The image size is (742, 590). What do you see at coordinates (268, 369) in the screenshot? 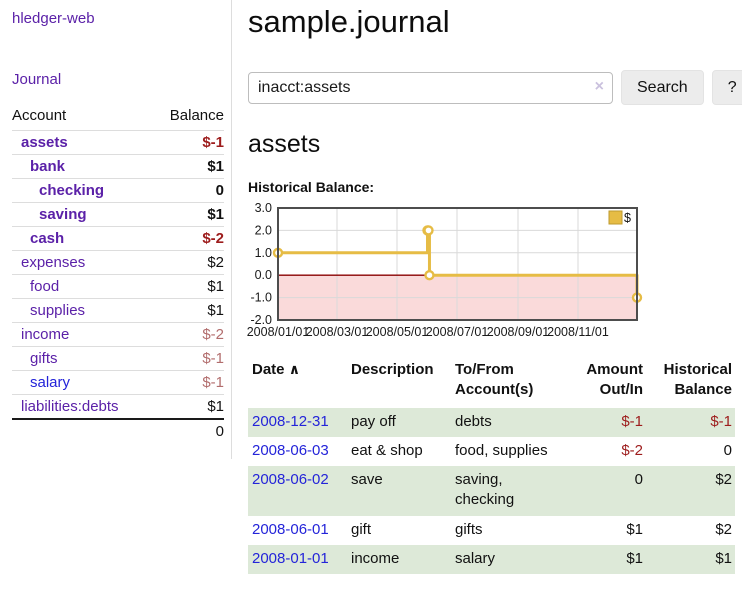
I see `date-header-label: Date` at bounding box center [268, 369].